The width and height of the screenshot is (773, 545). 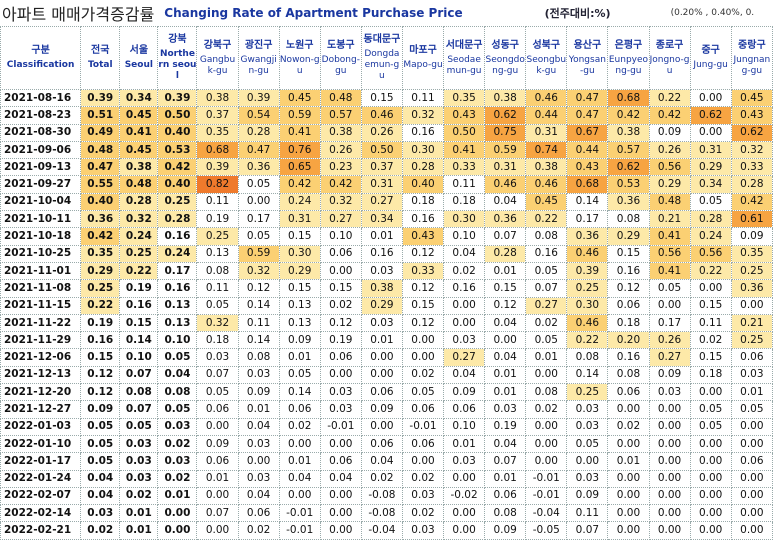 What do you see at coordinates (546, 115) in the screenshot?
I see `value-cell: 0.44` at bounding box center [546, 115].